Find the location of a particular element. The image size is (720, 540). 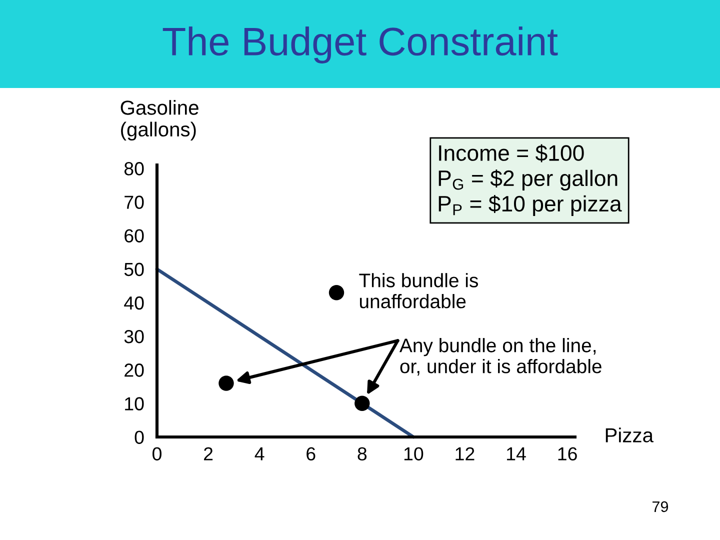

y-tick-label: 70 is located at coordinates (134, 202).